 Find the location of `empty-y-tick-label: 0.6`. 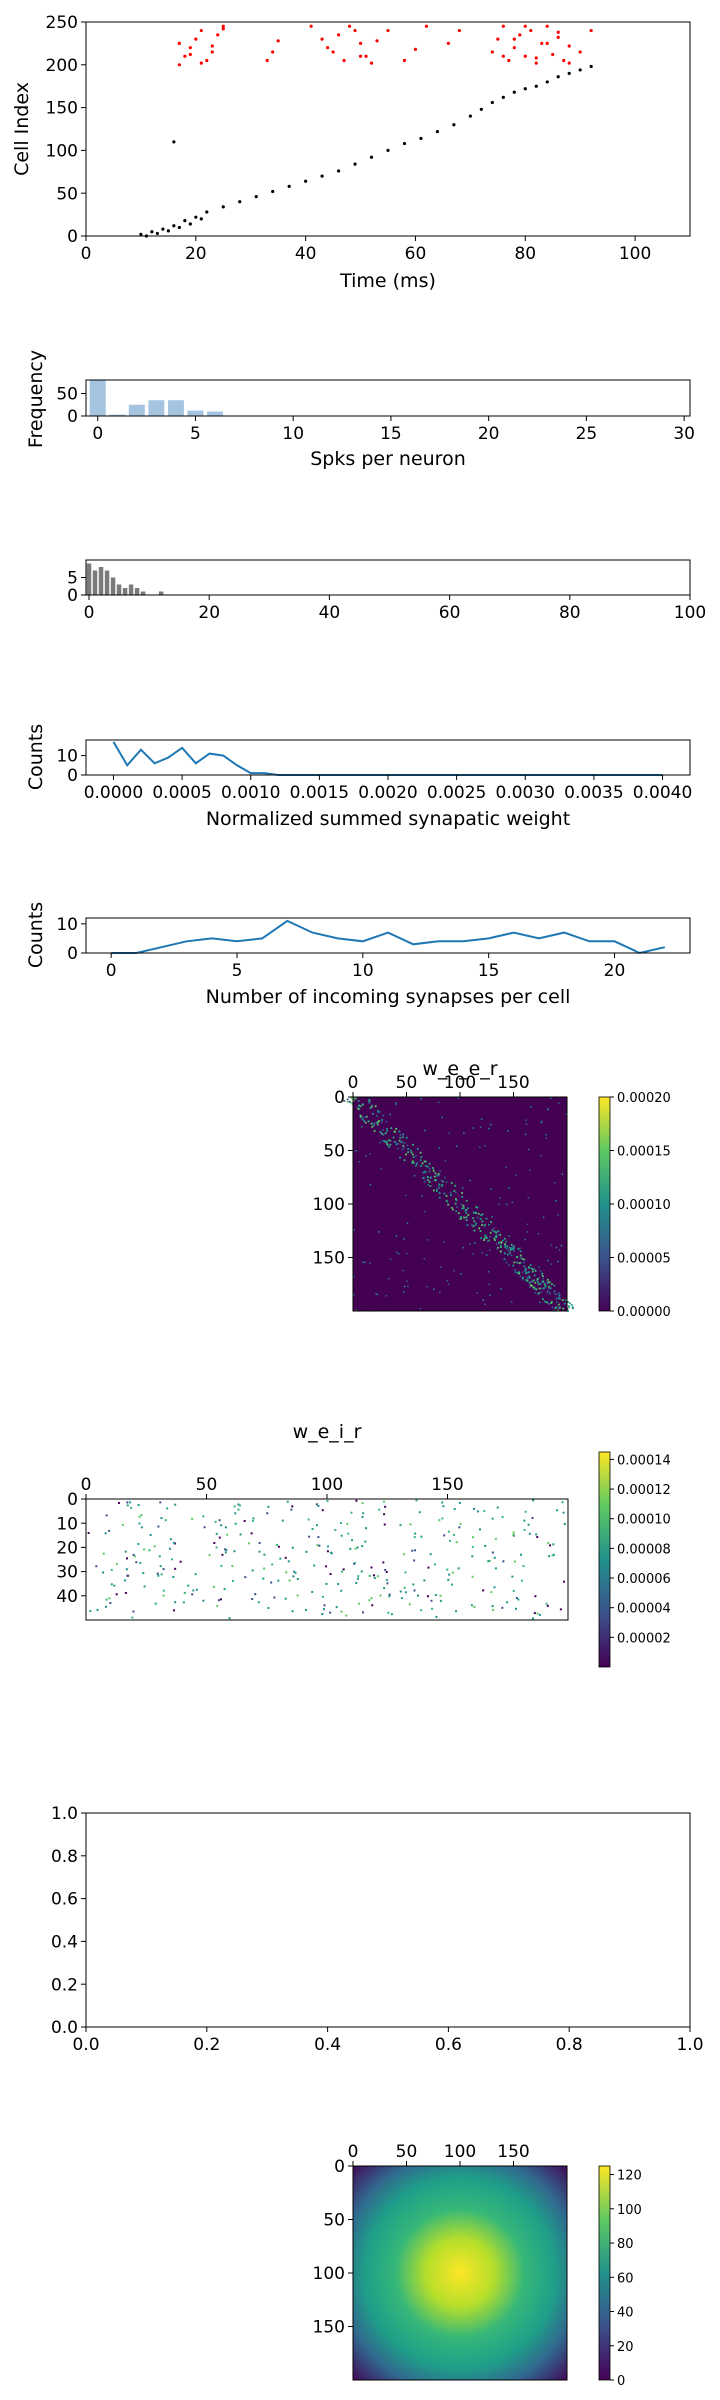

empty-y-tick-label: 0.6 is located at coordinates (64, 1900).